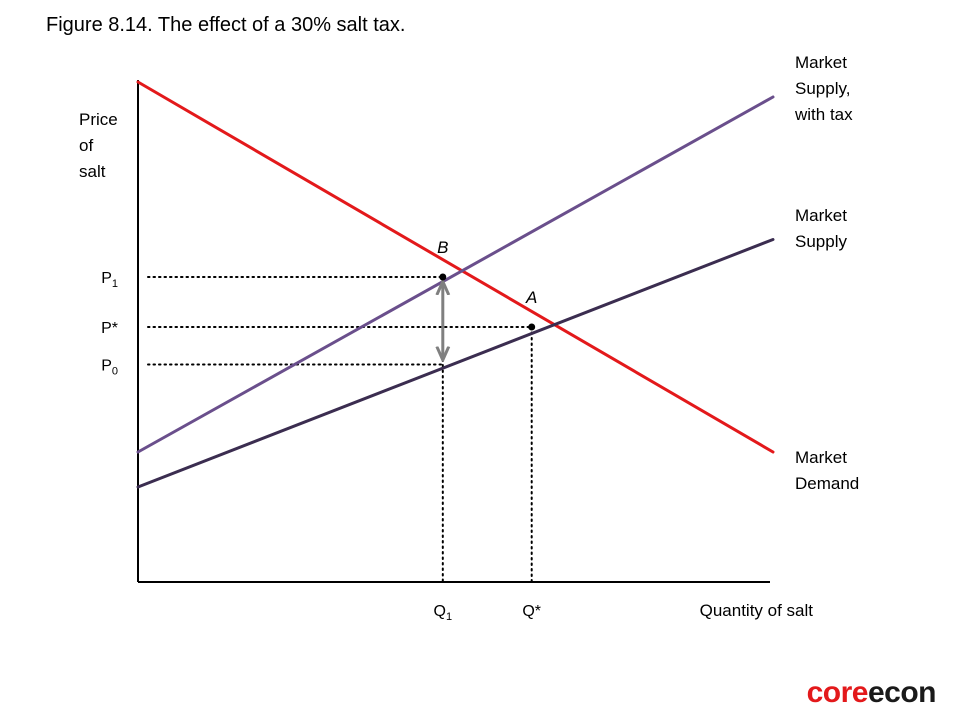 This screenshot has width=960, height=720. I want to click on y-axis-label: Price of salt, so click(98, 145).